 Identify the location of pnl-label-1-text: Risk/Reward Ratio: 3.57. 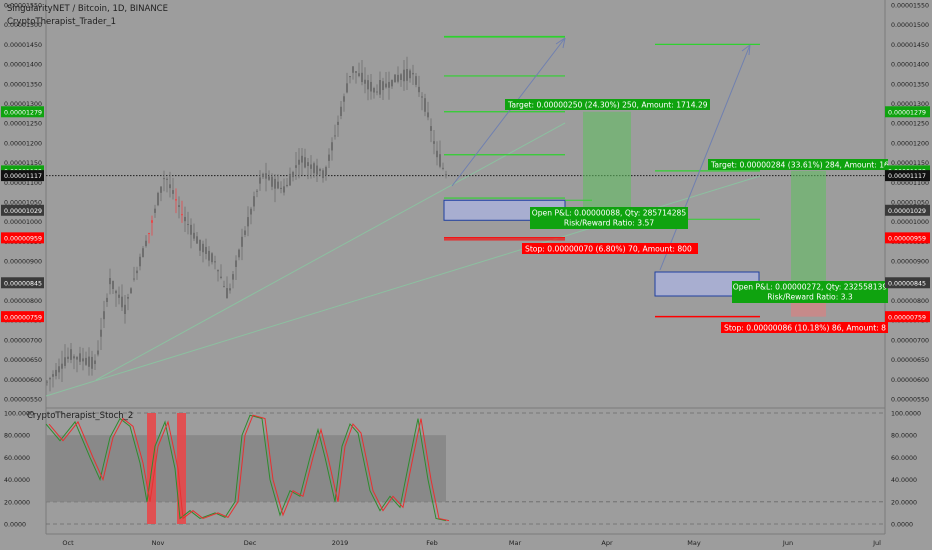
(609, 223).